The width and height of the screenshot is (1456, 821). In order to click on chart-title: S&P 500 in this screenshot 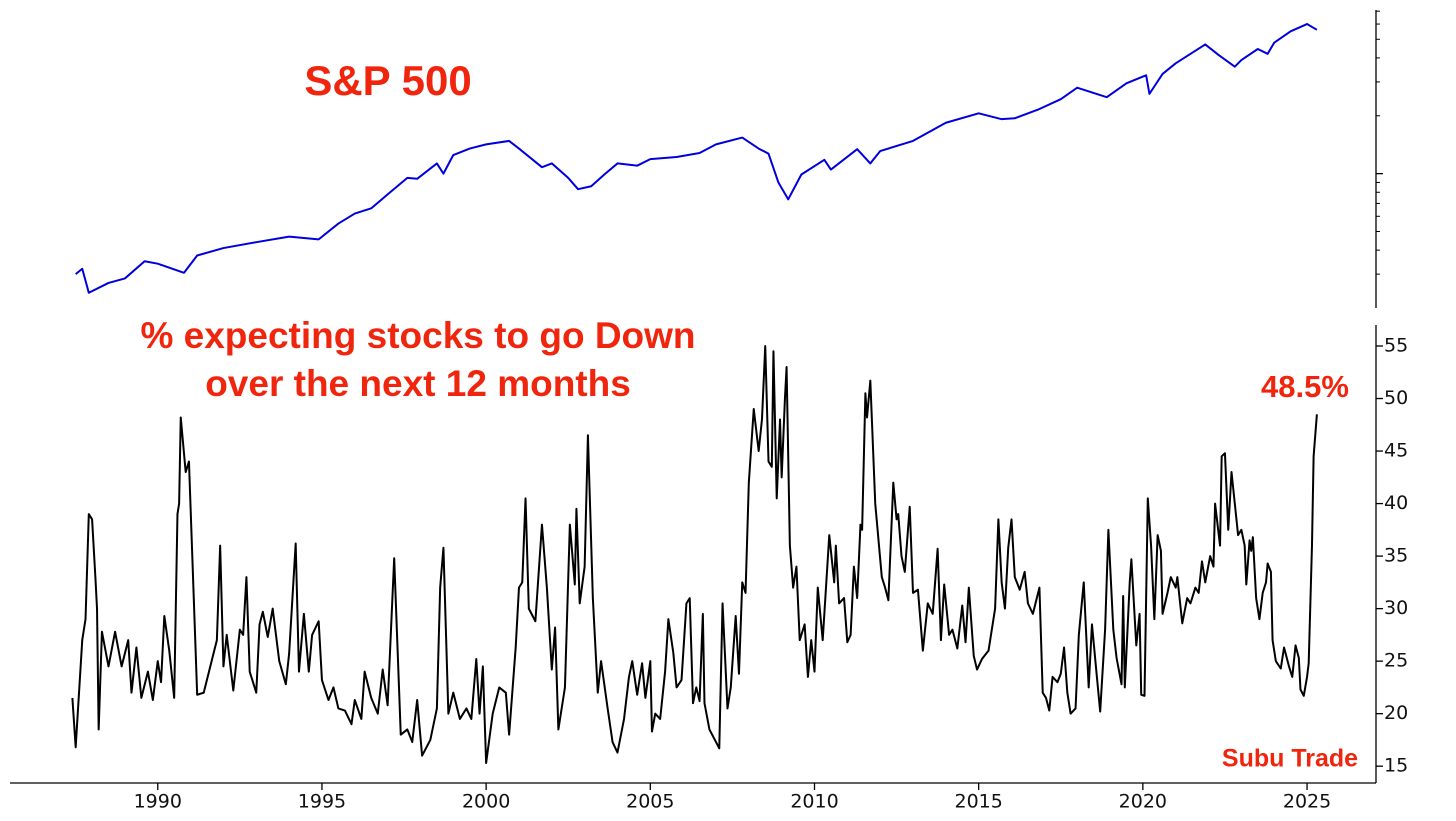, I will do `click(387, 80)`.